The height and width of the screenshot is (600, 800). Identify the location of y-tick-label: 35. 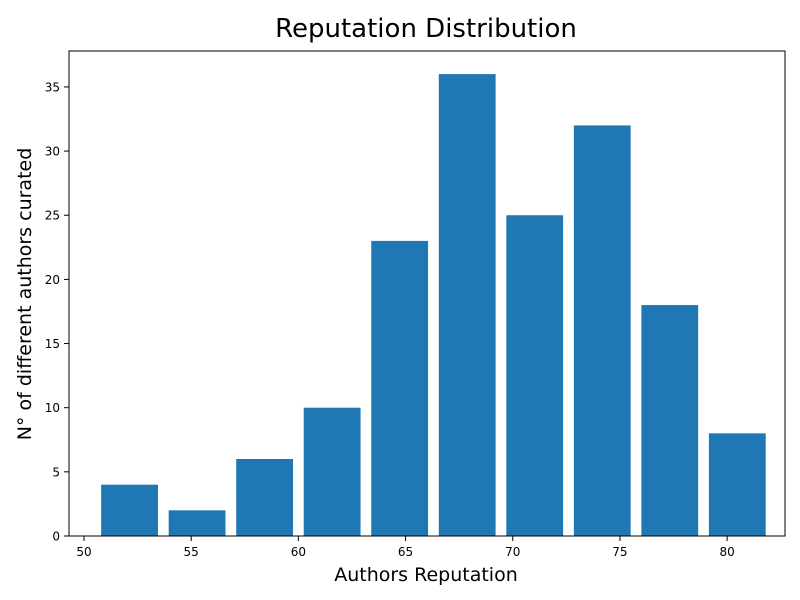
(52, 87).